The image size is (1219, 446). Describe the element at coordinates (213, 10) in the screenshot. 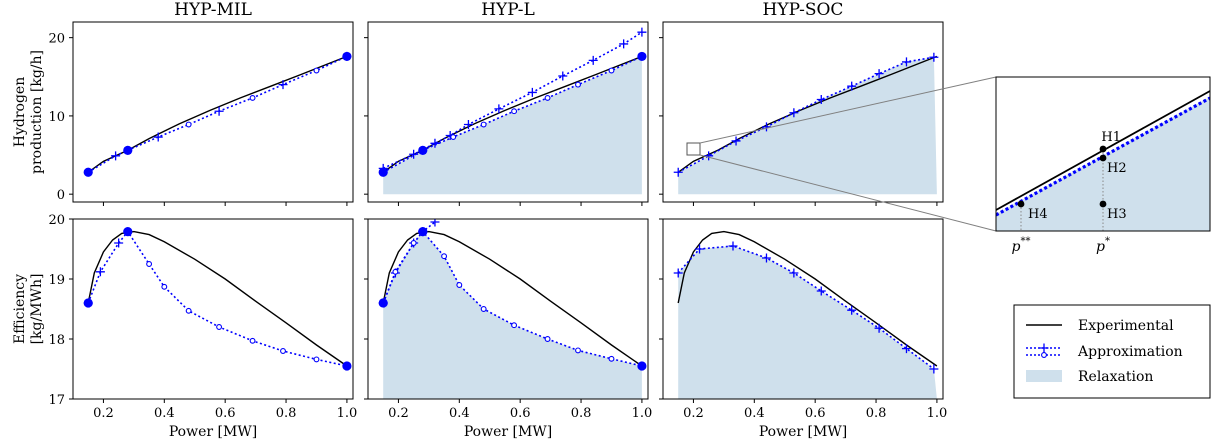

I see `panel-title: HYP-MIL` at that location.